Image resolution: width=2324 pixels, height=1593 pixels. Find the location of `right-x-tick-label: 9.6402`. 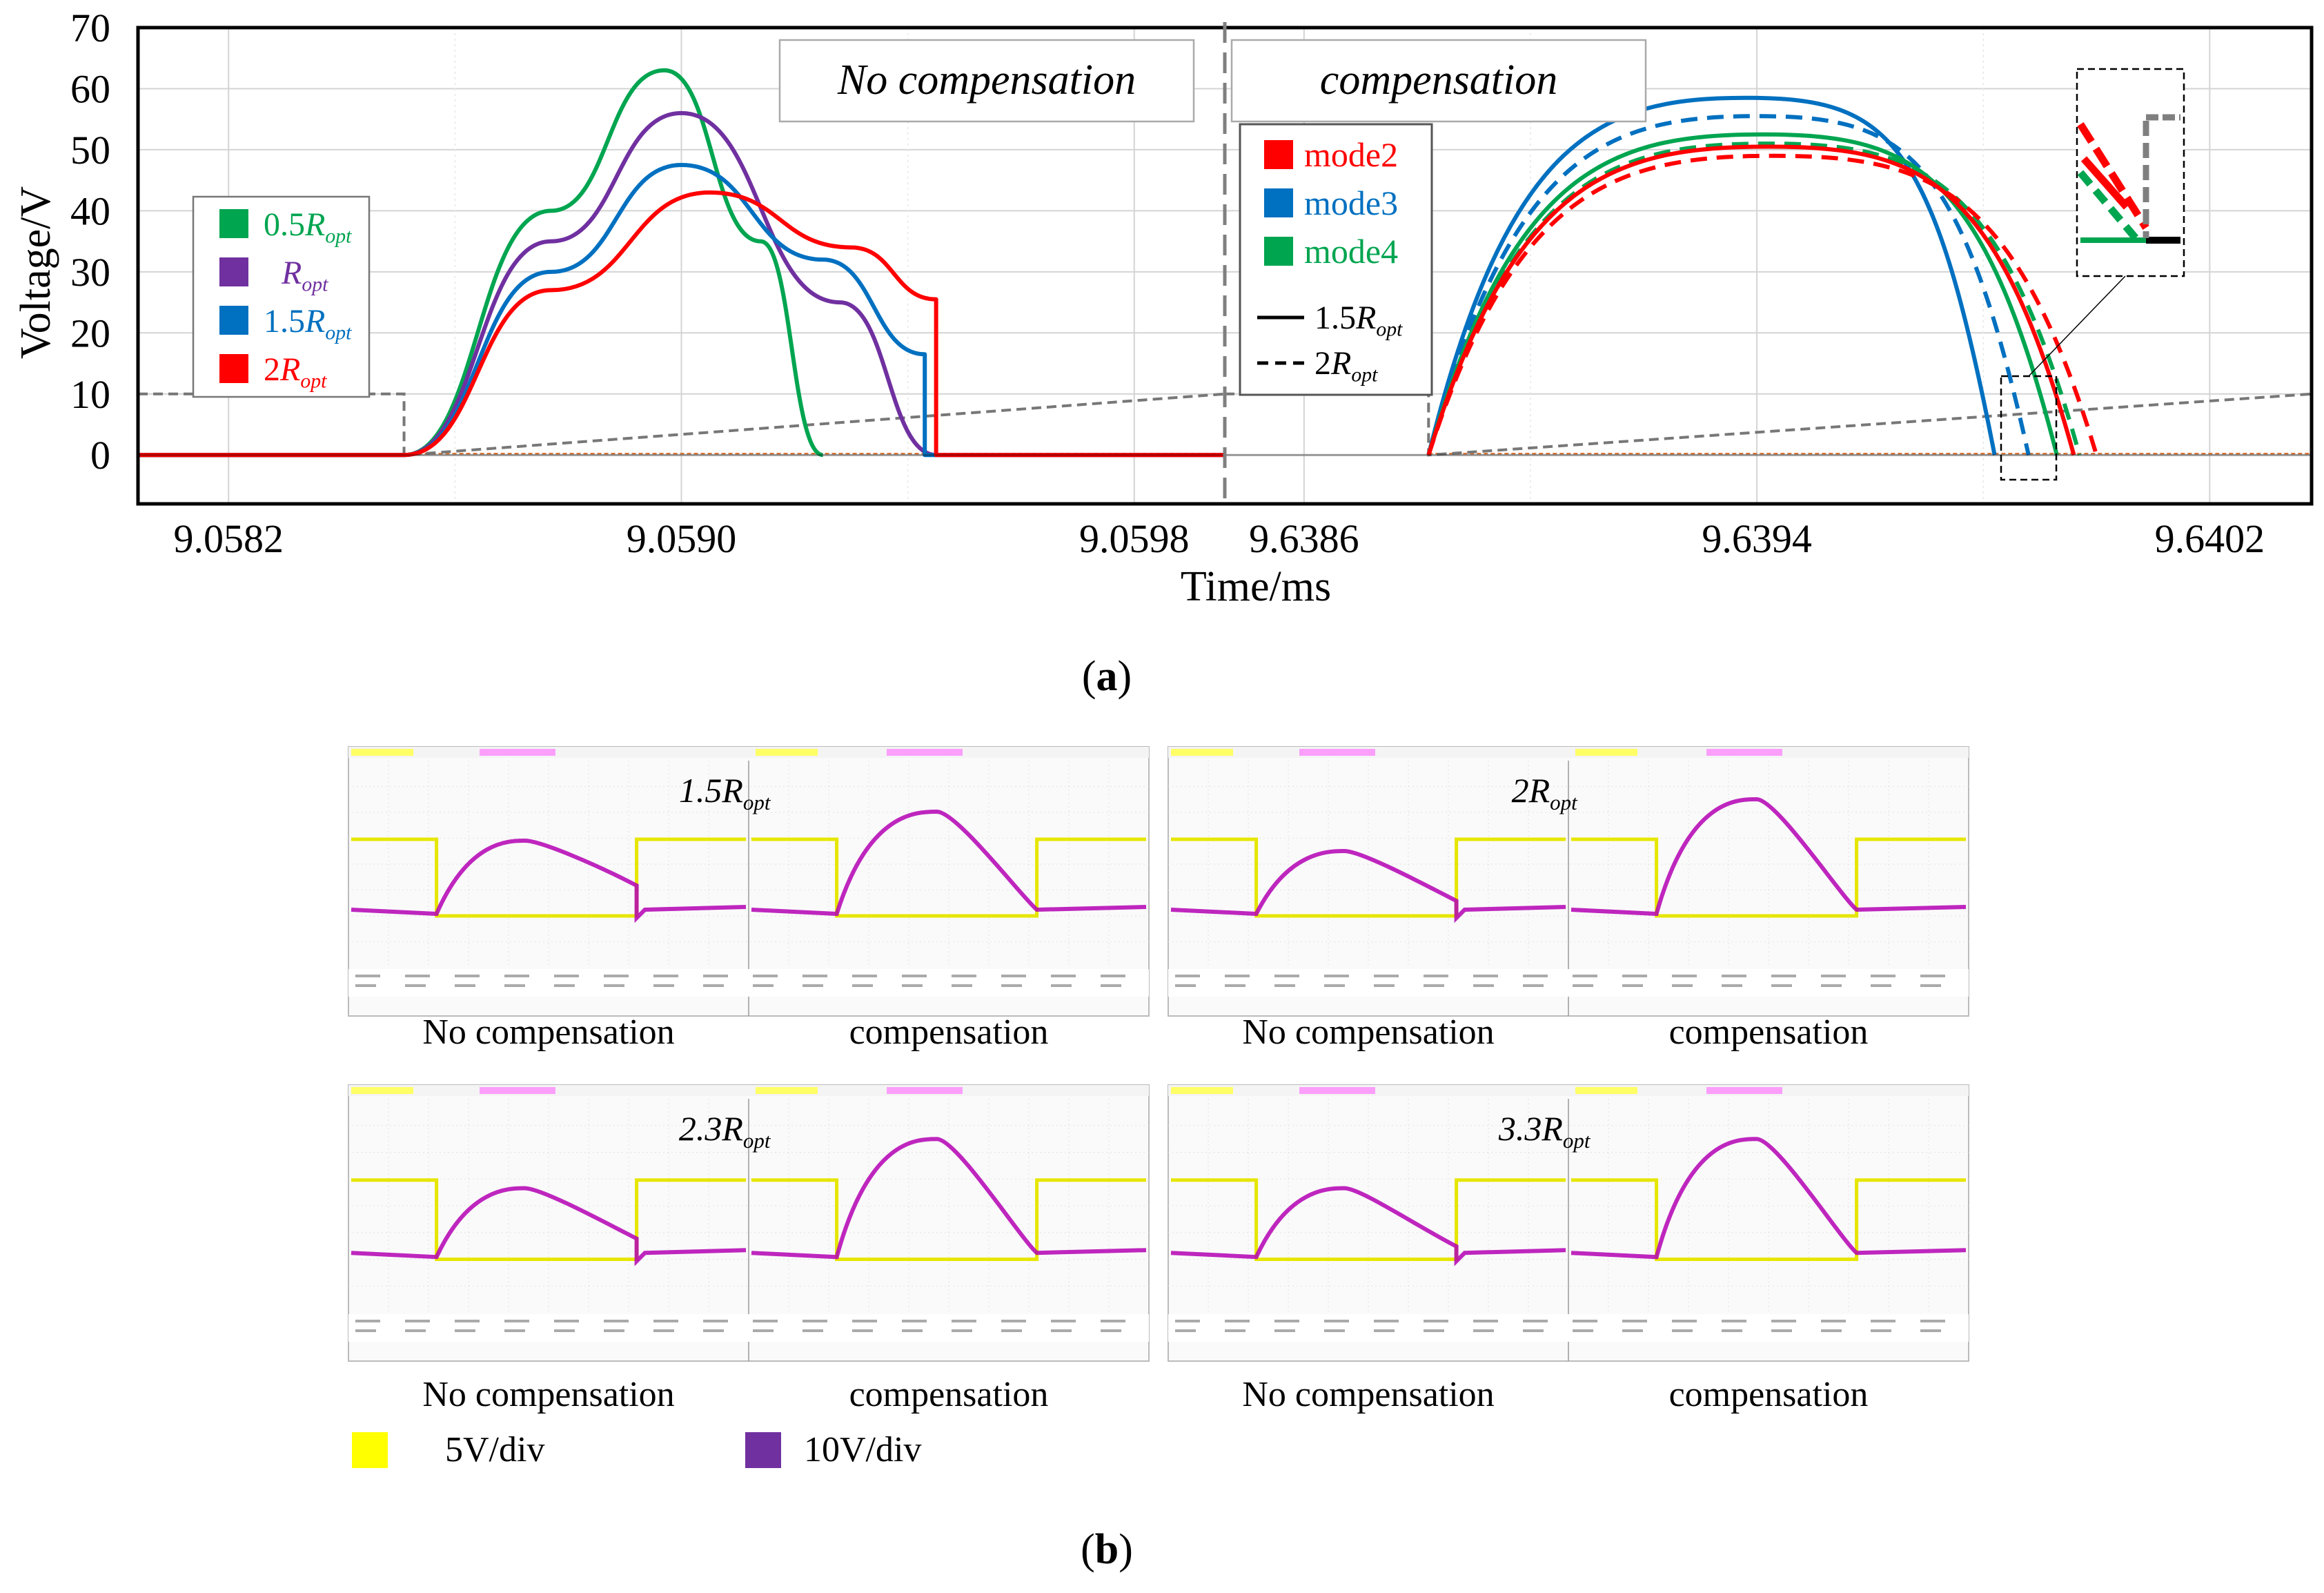

right-x-tick-label: 9.6402 is located at coordinates (2210, 538).